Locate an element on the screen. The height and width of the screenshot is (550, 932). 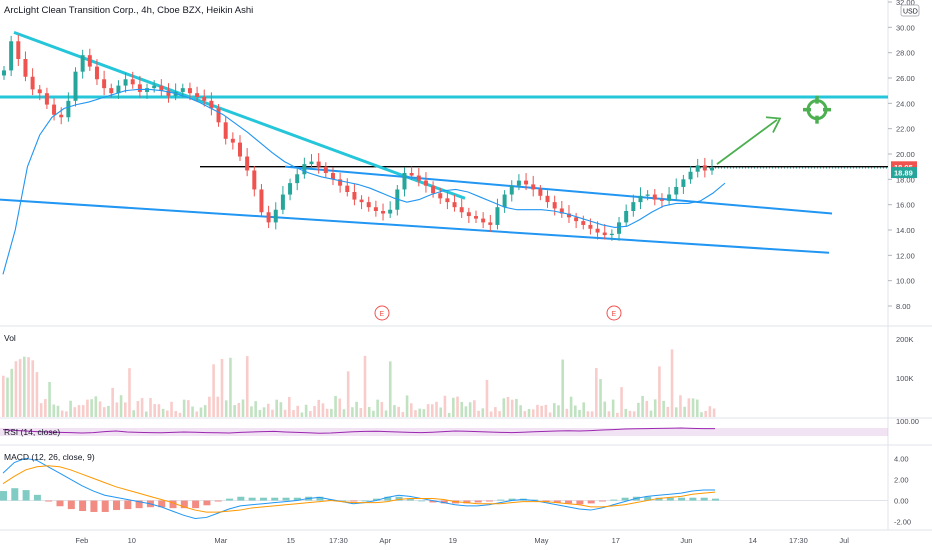
currency-label: USD is located at coordinates (910, 12).